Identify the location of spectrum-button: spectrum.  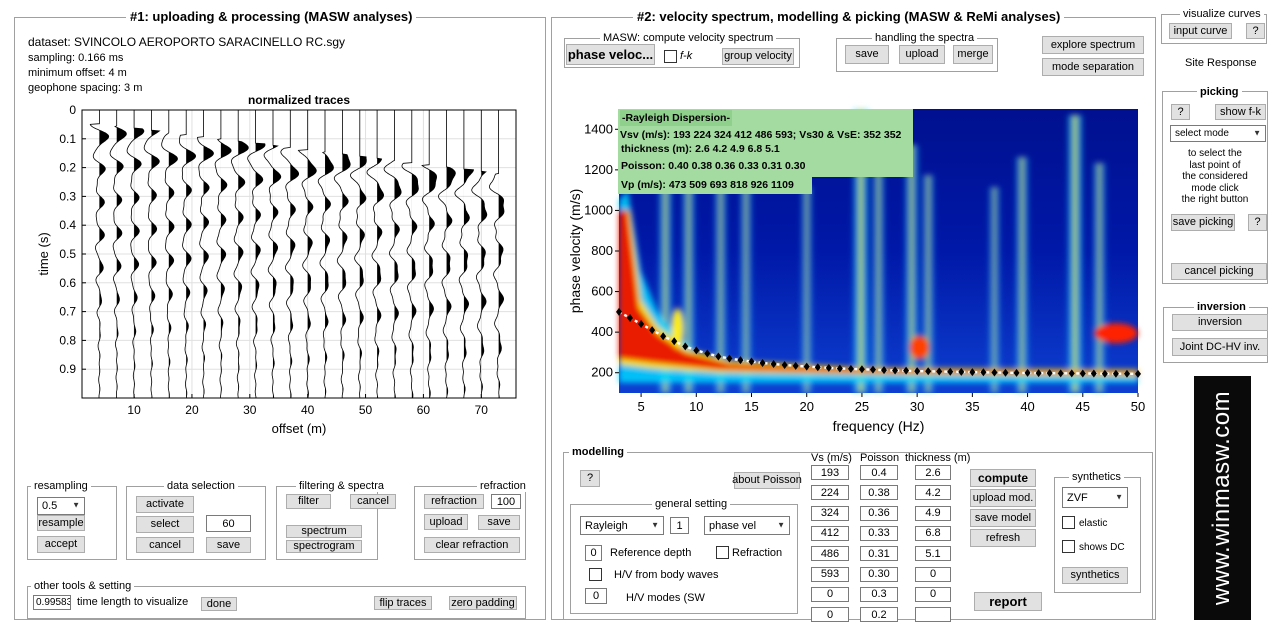
(324, 531).